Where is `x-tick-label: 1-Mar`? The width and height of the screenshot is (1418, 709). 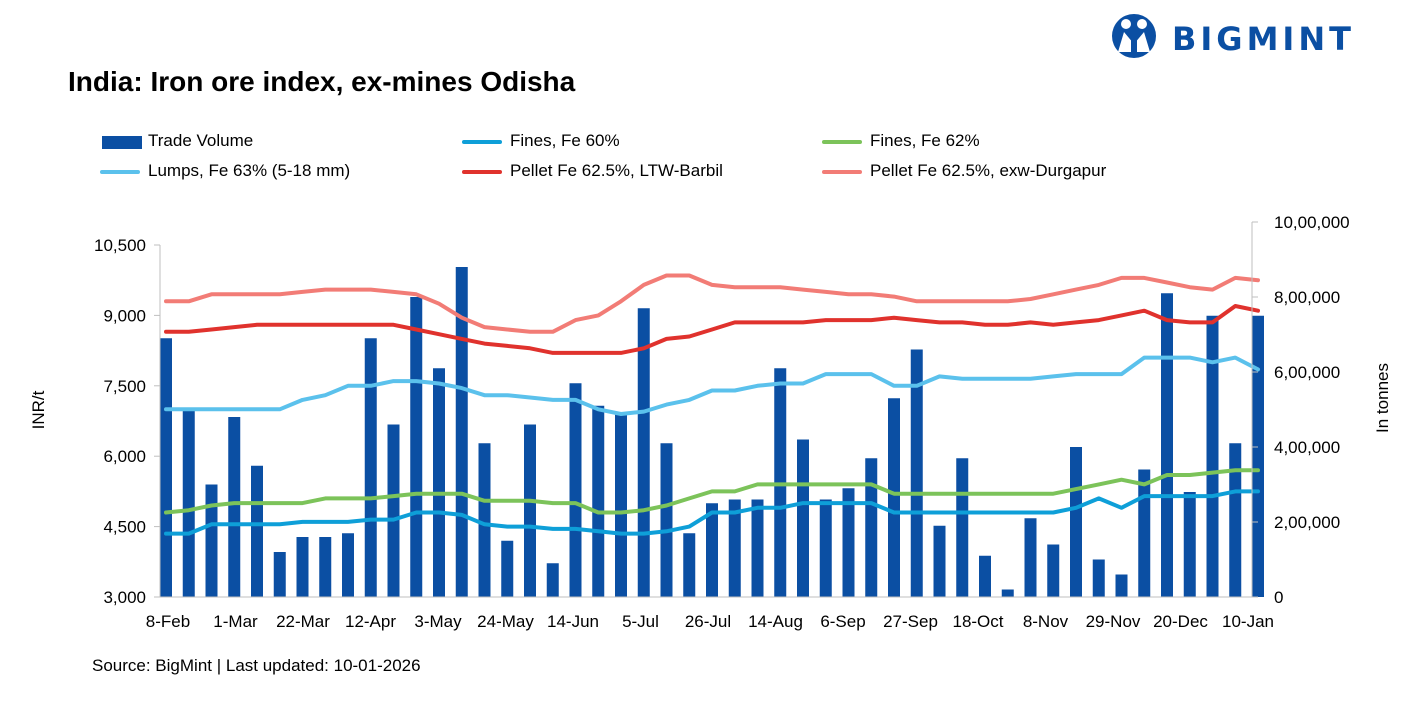 x-tick-label: 1-Mar is located at coordinates (235, 621).